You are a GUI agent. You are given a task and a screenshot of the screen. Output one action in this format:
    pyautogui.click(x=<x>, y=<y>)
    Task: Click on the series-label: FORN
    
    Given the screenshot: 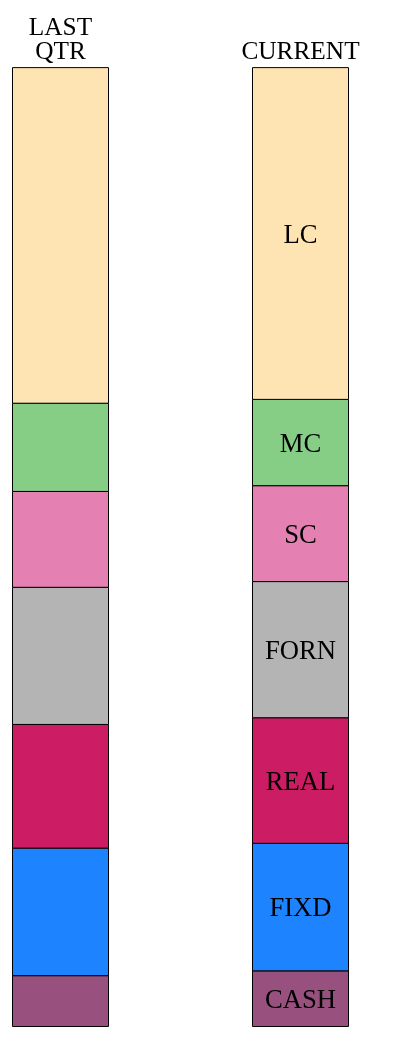 What is the action you would take?
    pyautogui.click(x=300, y=649)
    